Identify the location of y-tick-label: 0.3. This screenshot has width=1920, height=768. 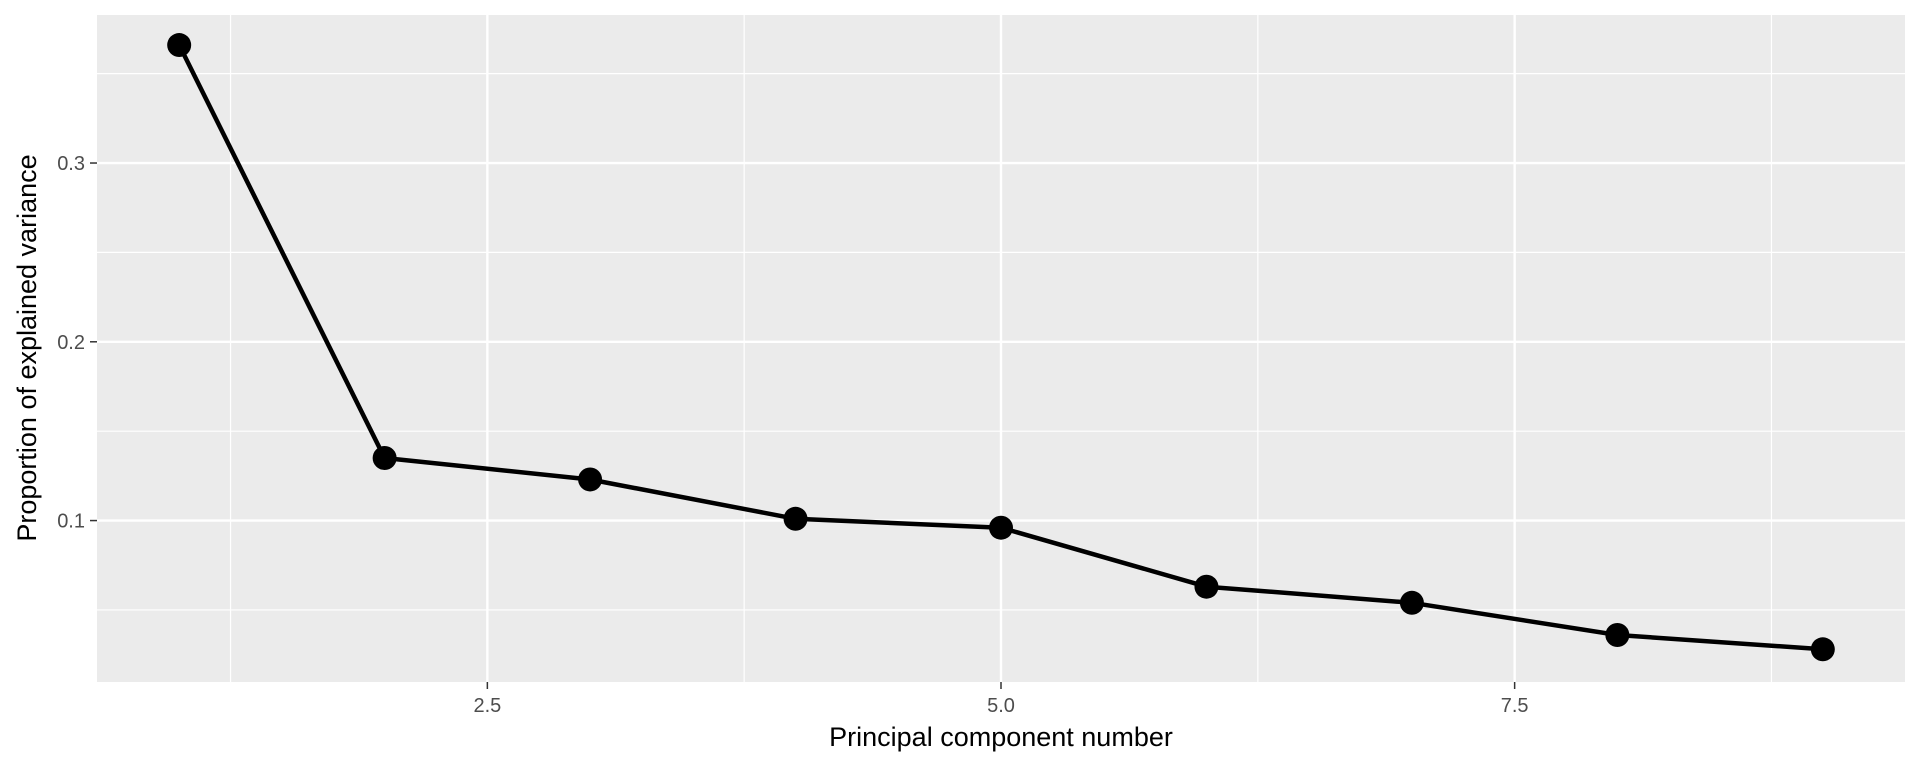
(71, 164).